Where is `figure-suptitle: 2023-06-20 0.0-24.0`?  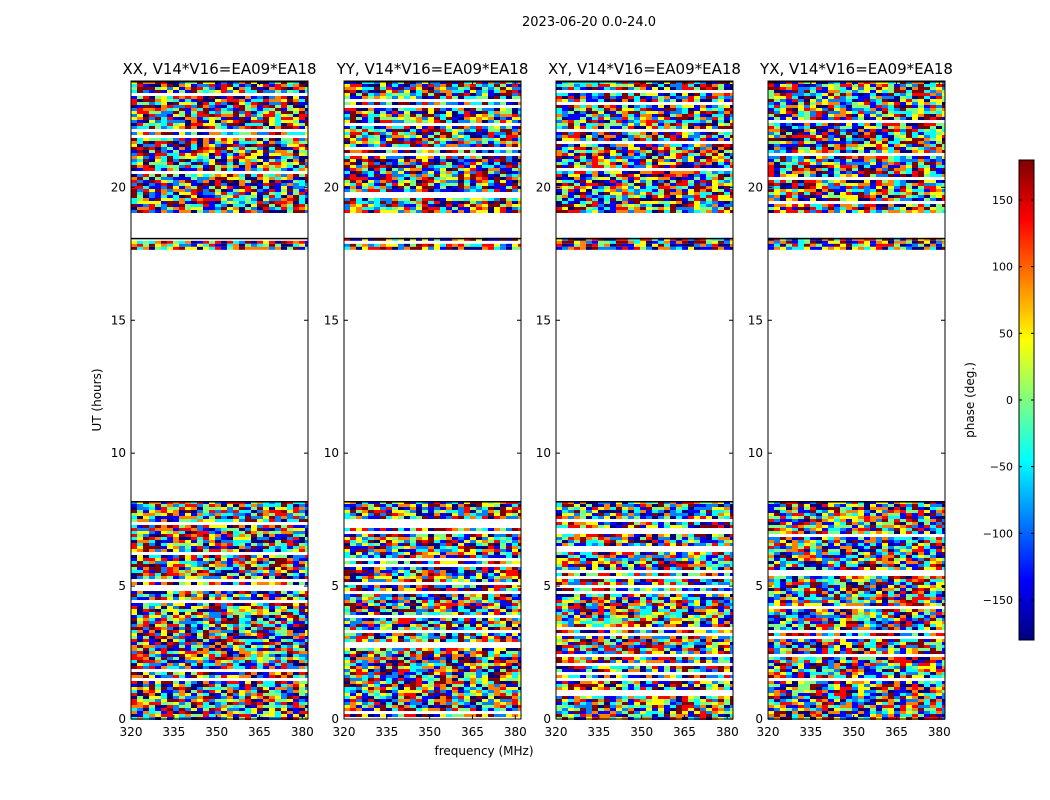
figure-suptitle: 2023-06-20 0.0-24.0 is located at coordinates (589, 22).